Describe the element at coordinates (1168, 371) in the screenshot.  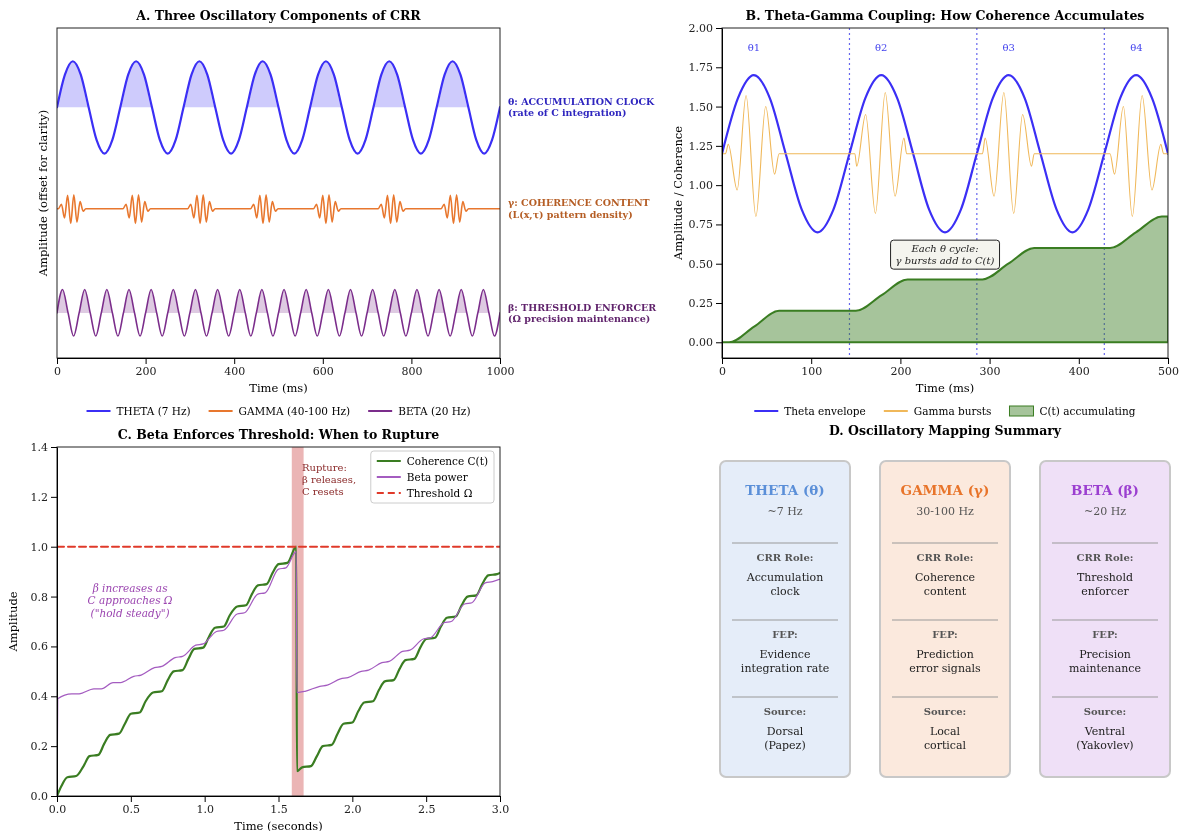
I see `x-tick-label: 500` at that location.